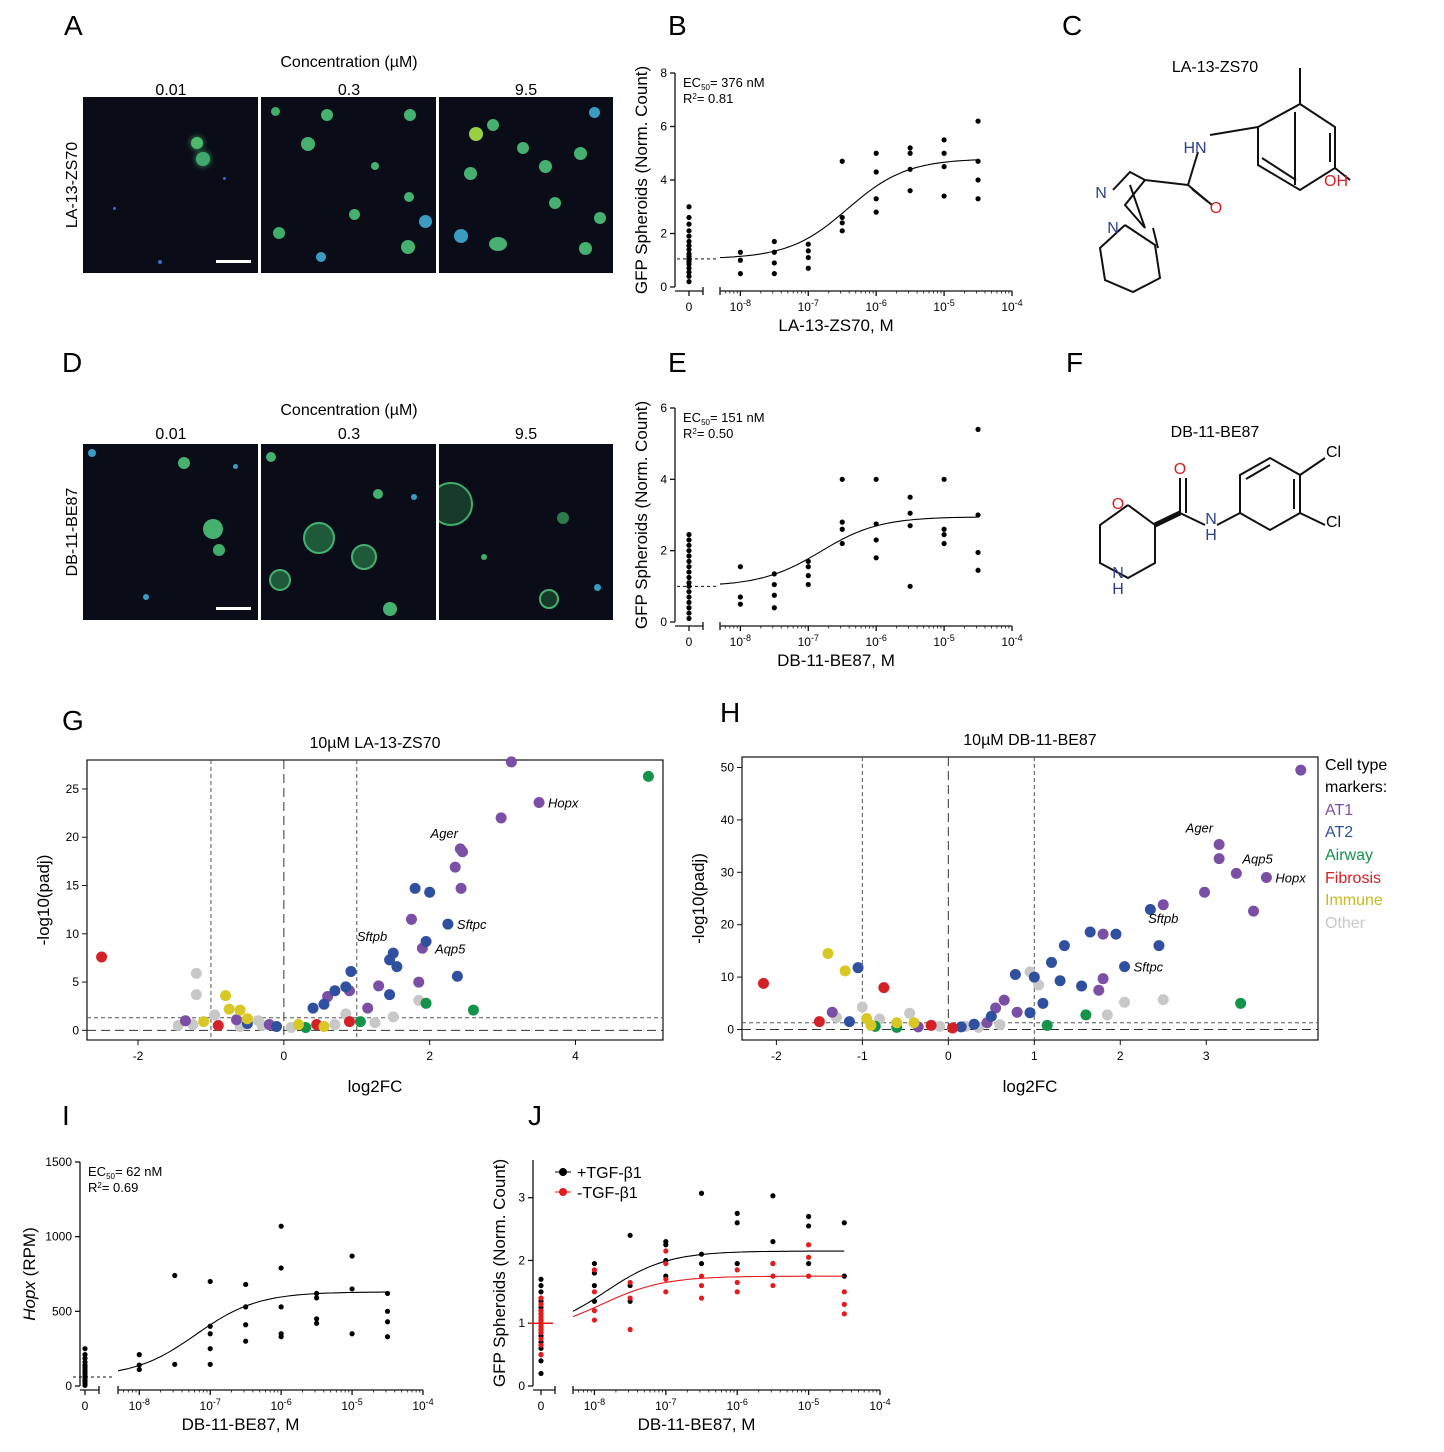 The width and height of the screenshot is (1444, 1452). I want to click on chart-j-x-tick-label: 10⁻⁵, so click(808, 1405).